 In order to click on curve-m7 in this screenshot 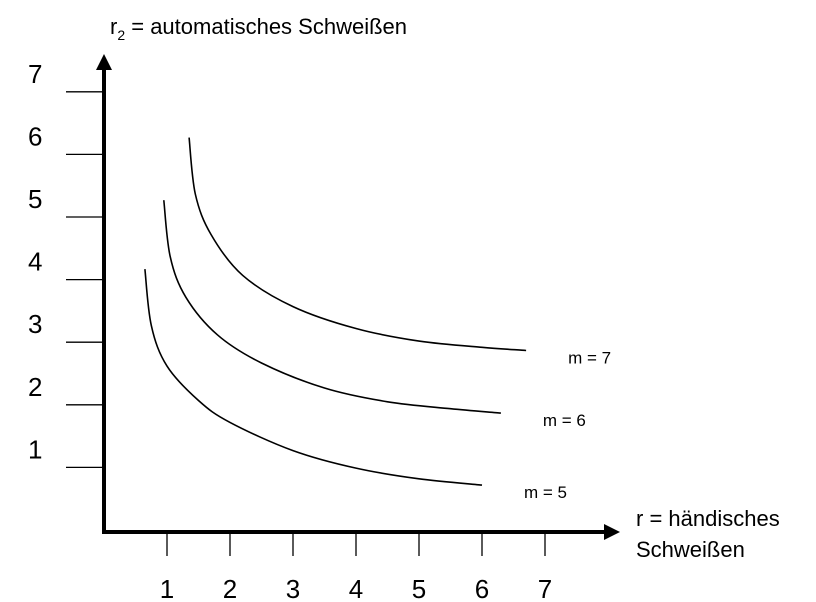, I will do `click(357, 244)`.